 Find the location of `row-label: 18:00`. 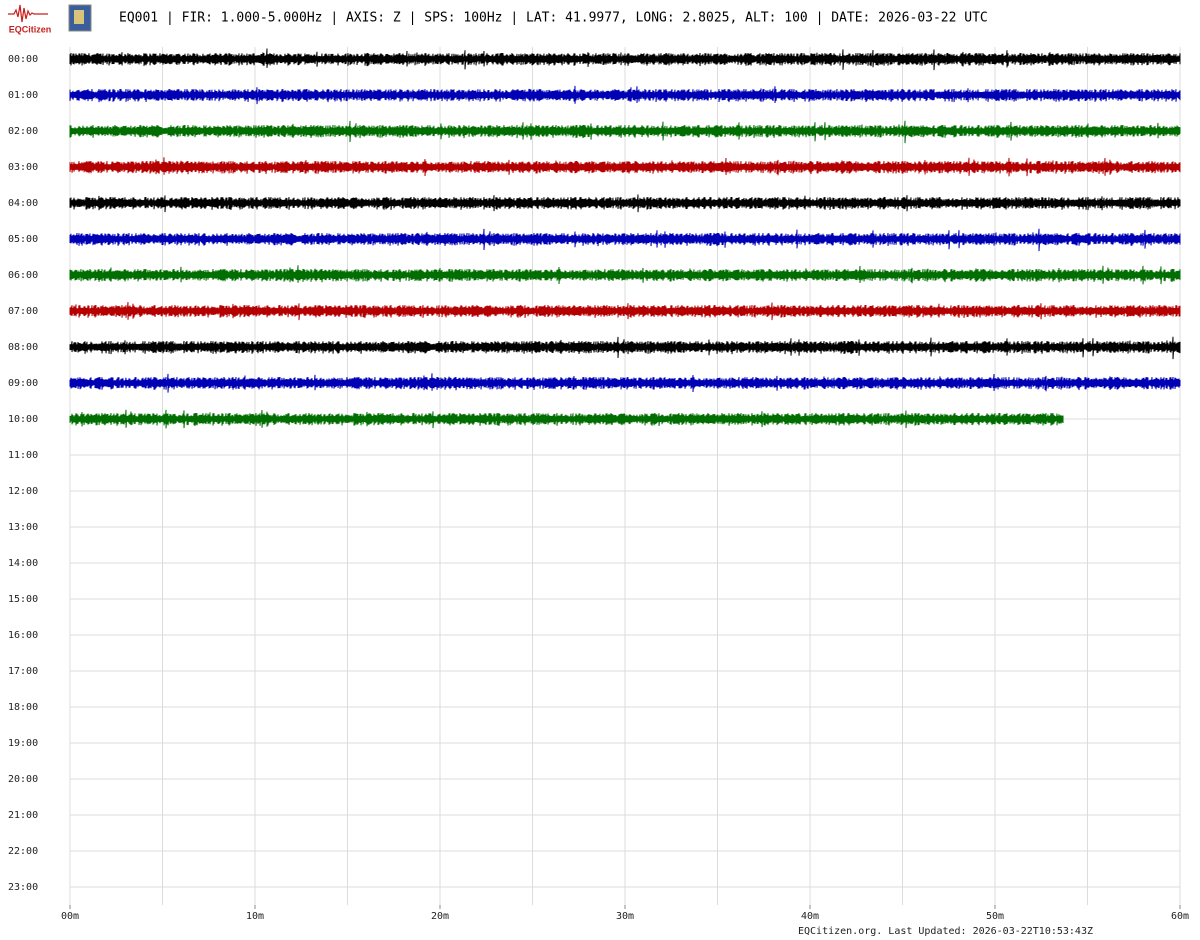

row-label: 18:00 is located at coordinates (23, 707).